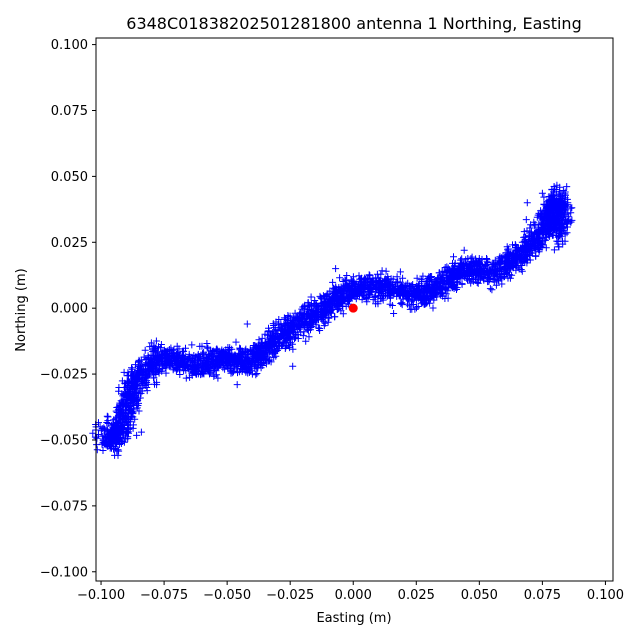 Image resolution: width=640 pixels, height=644 pixels. Describe the element at coordinates (605, 595) in the screenshot. I see `x-tick-label: 0.100` at that location.